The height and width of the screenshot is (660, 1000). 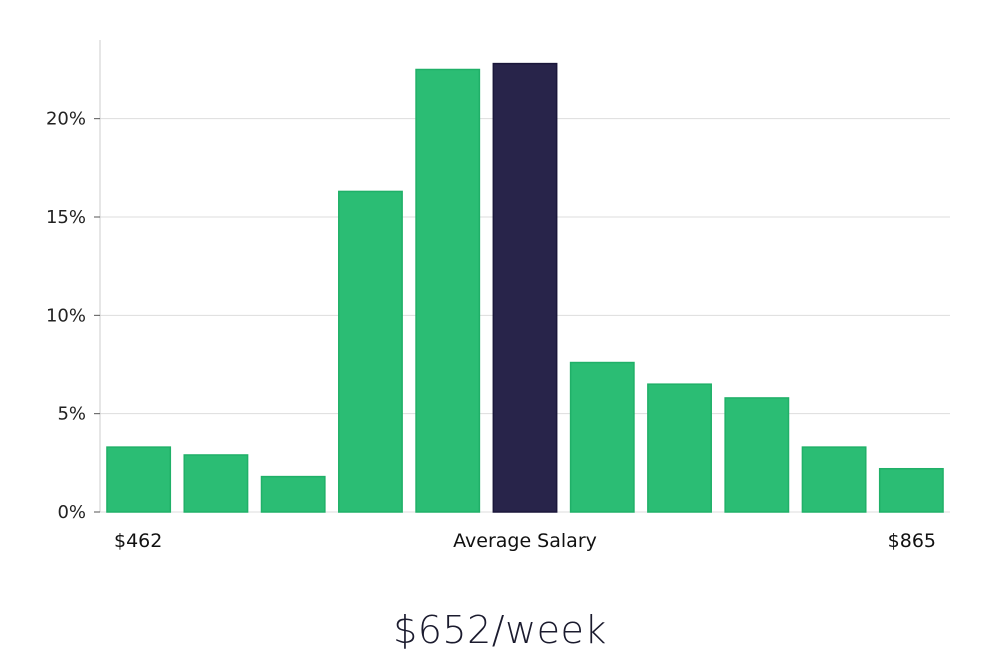 I want to click on y-axis-ticks: 0% 5% 10% 15% 20%, so click(x=73, y=316).